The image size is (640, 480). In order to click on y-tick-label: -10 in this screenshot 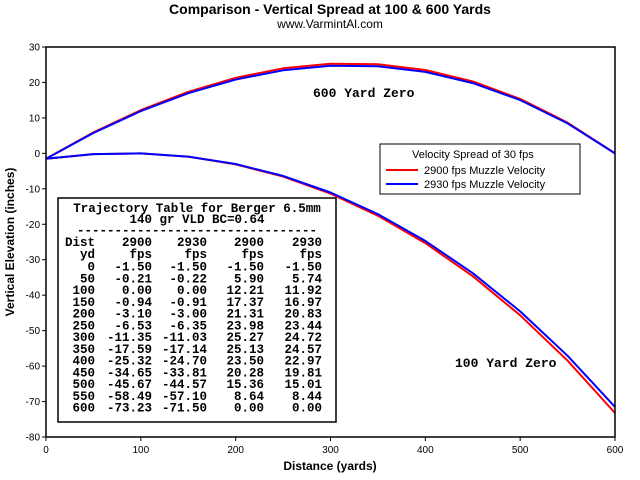, I will do `click(33, 189)`.